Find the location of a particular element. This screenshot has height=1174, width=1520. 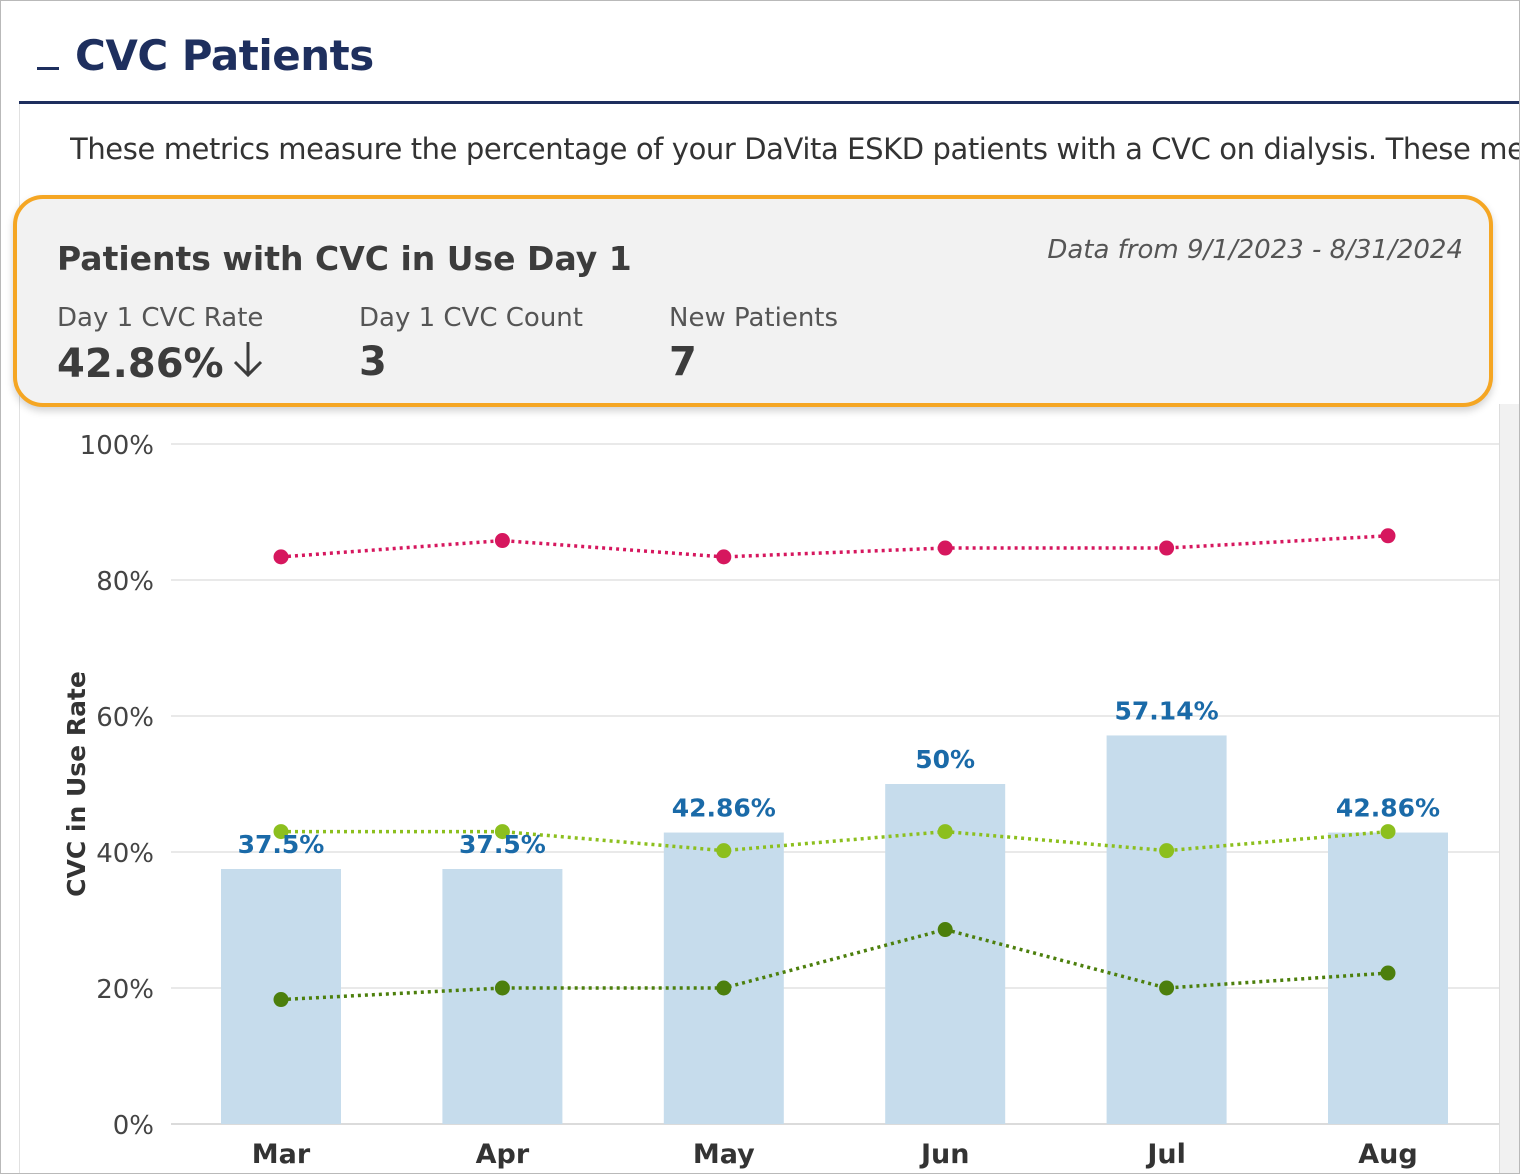

y-axis-title: CVC in Use Rate is located at coordinates (76, 784).